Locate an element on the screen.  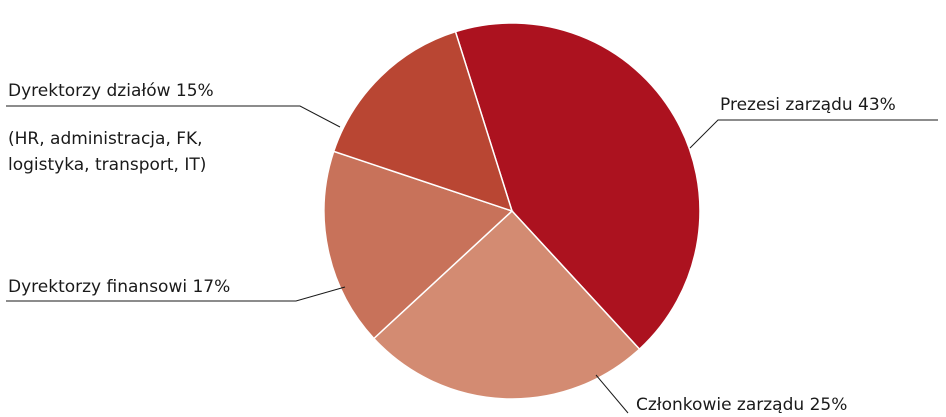
slice-note-line-1: (HR, administracja, FK, is located at coordinates (105, 139).